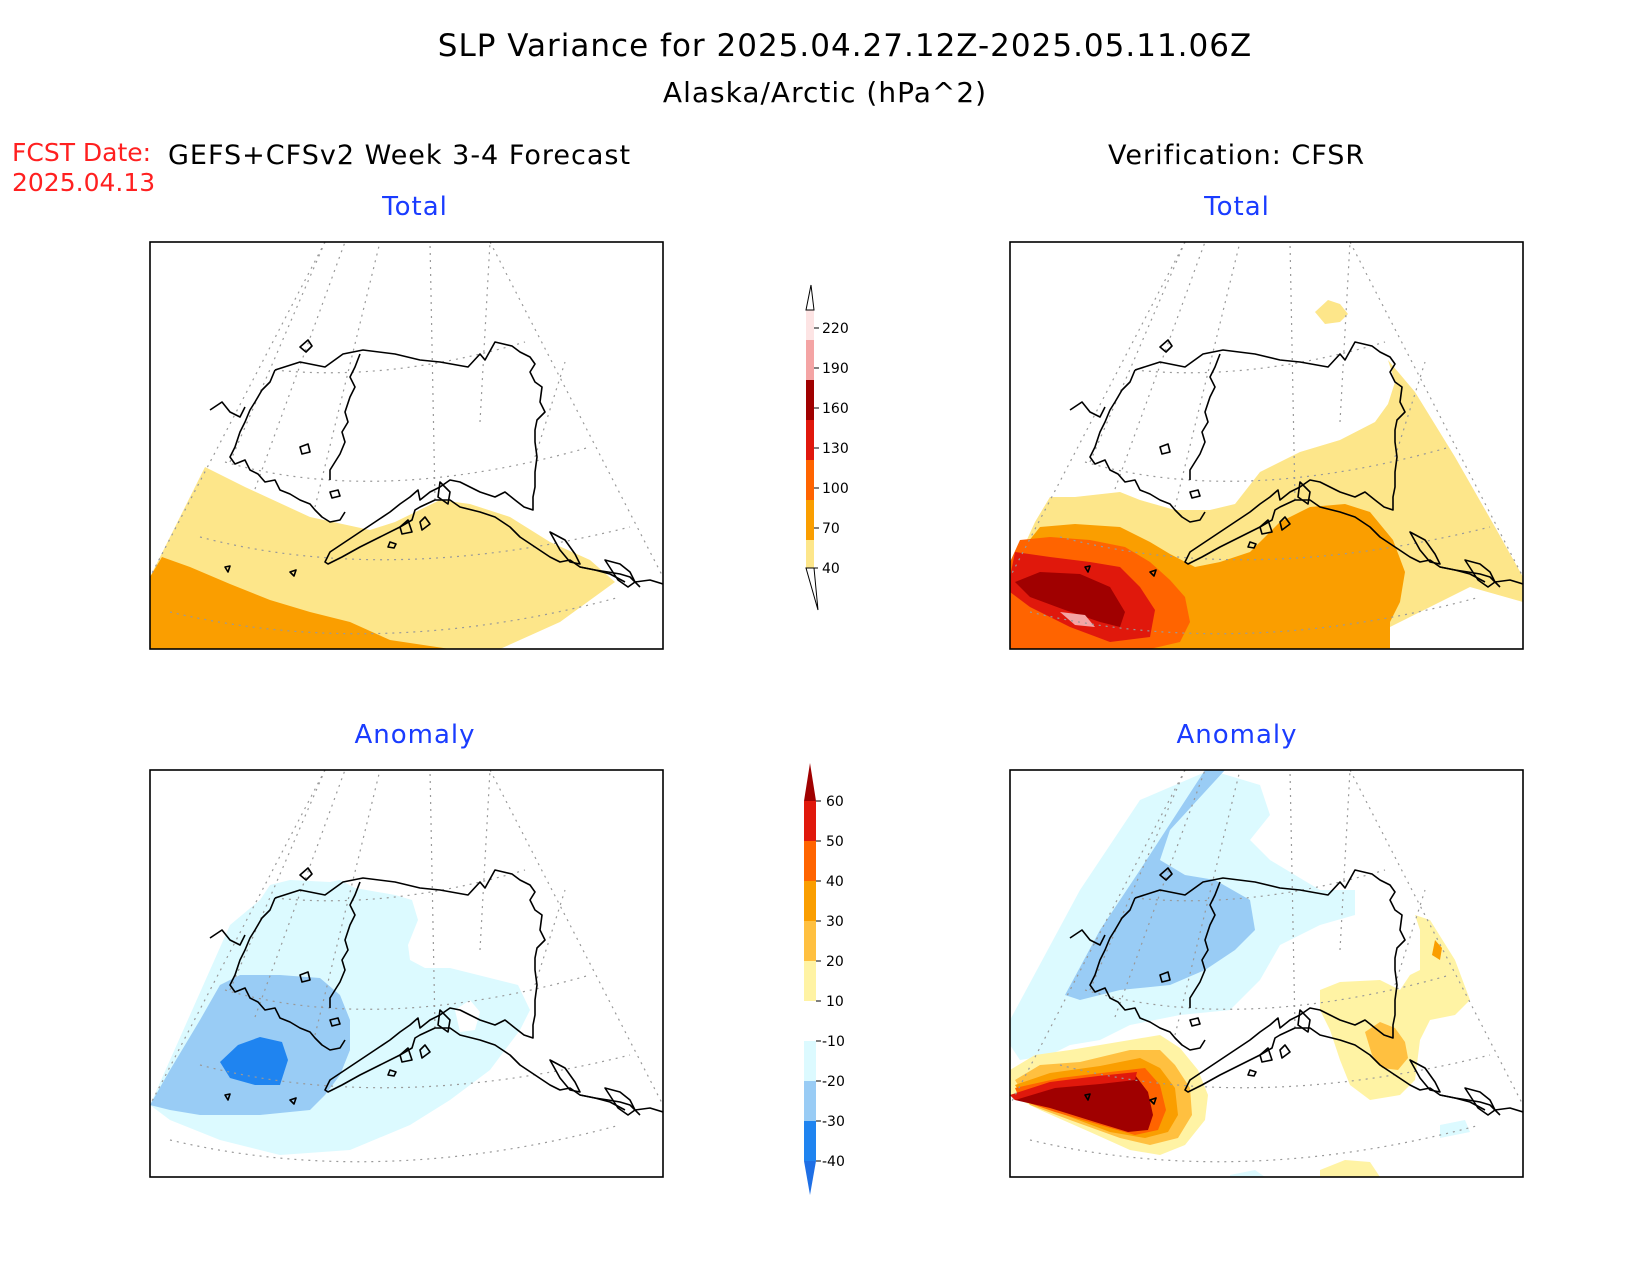 The height and width of the screenshot is (1275, 1650). I want to click on chart-subtitle: Alaska/Arctic (hPa^2), so click(825, 92).